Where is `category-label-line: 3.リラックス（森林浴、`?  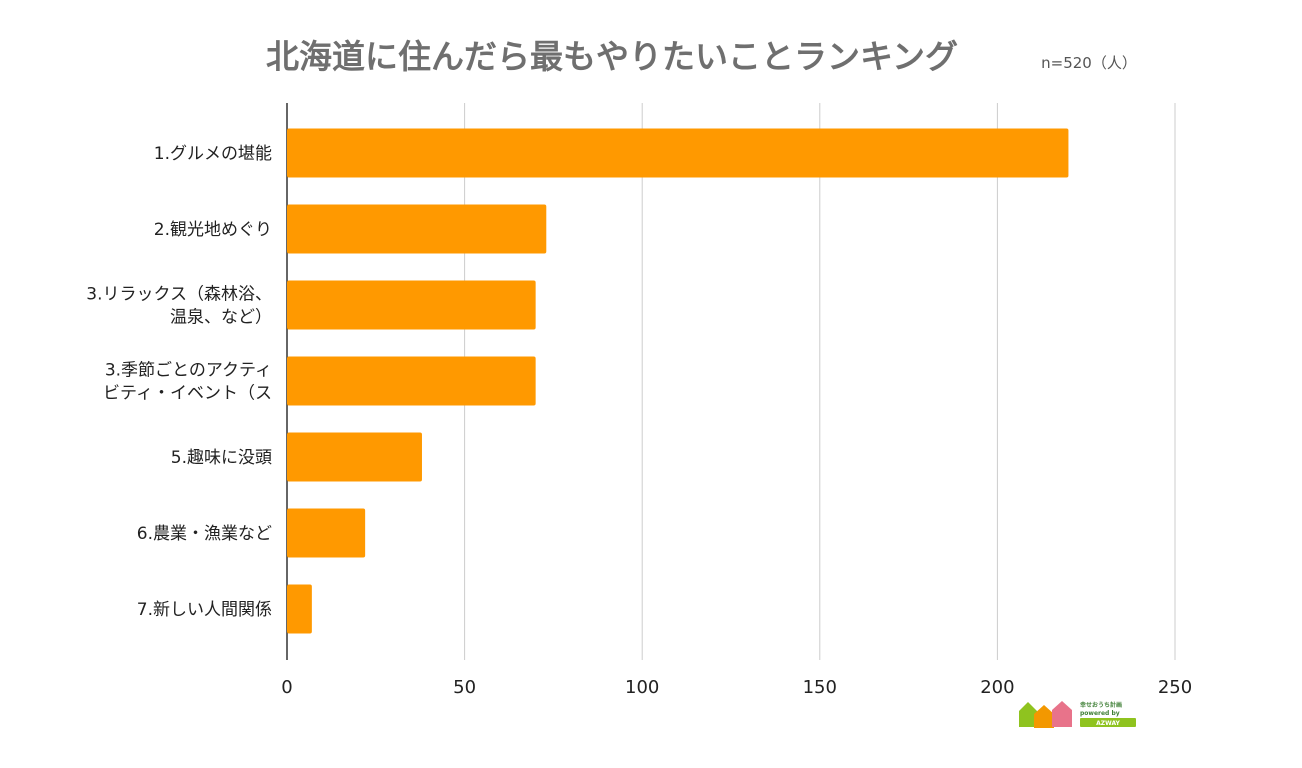 category-label-line: 3.リラックス（森林浴、 is located at coordinates (179, 295).